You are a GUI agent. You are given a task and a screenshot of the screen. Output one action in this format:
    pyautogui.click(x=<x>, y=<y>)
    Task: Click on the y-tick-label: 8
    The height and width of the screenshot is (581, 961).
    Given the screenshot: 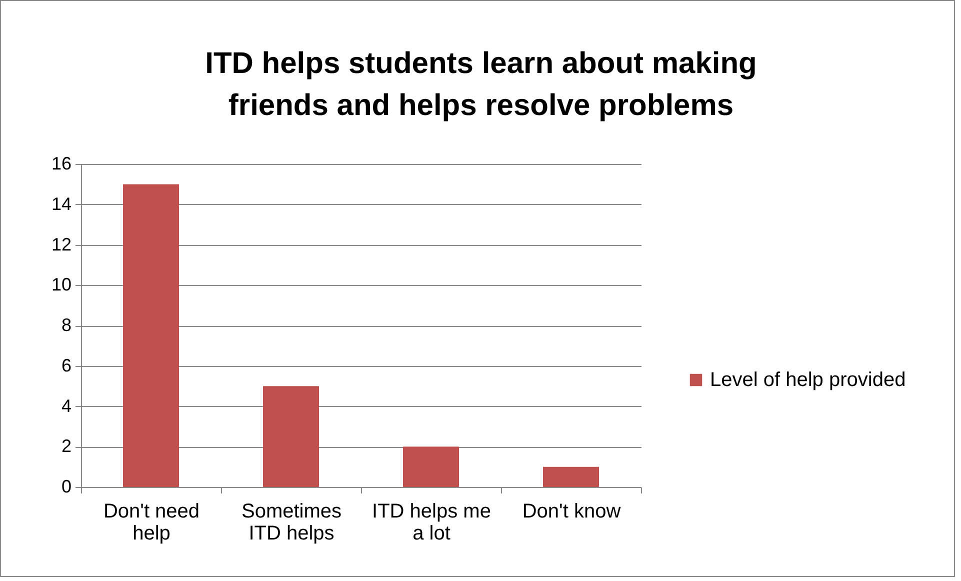 What is the action you would take?
    pyautogui.click(x=66, y=325)
    